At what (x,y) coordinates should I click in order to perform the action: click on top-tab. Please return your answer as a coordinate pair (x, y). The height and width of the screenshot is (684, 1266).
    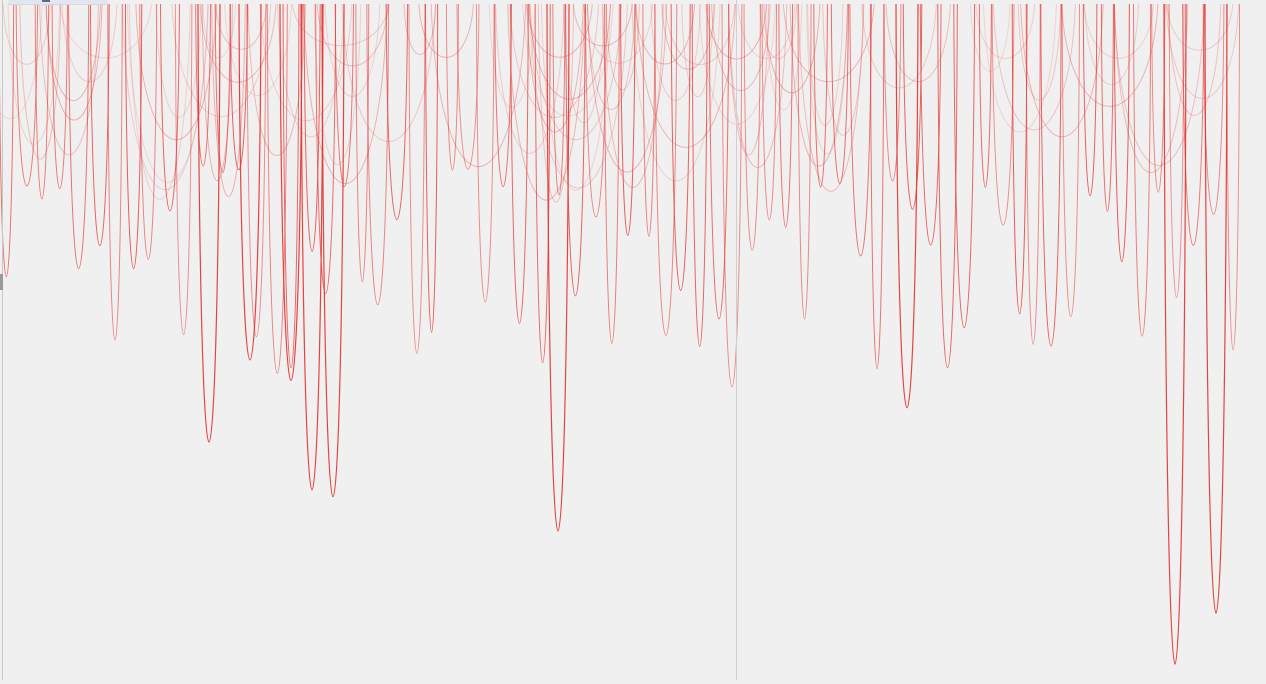
    Looking at the image, I should click on (58, 2).